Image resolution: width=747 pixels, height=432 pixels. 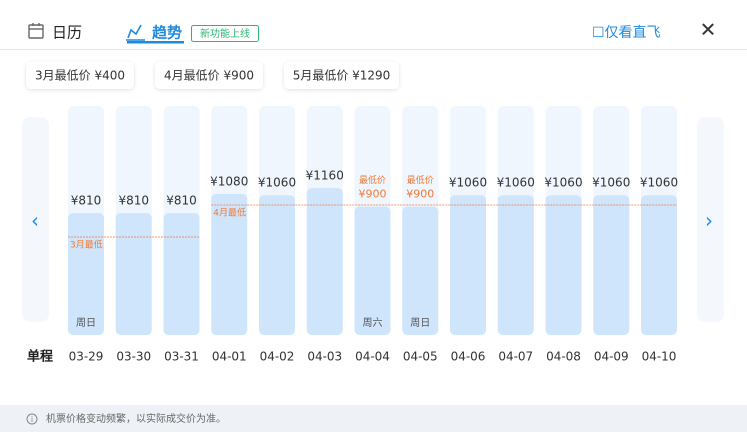 I want to click on badge-box, so click(x=225, y=33).